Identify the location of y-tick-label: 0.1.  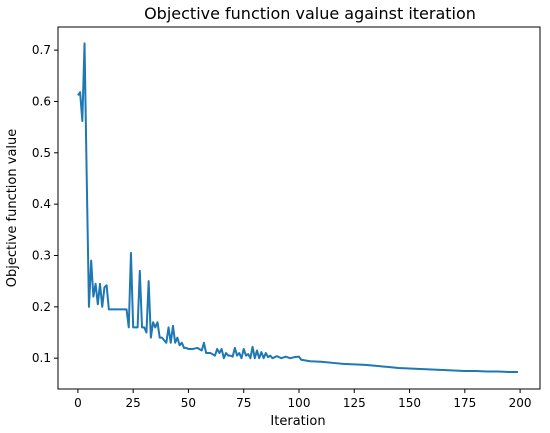
(41, 358).